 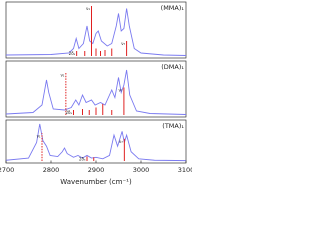 What do you see at coordinates (172, 67) in the screenshot?
I see `panel-label: (DMA)₁` at bounding box center [172, 67].